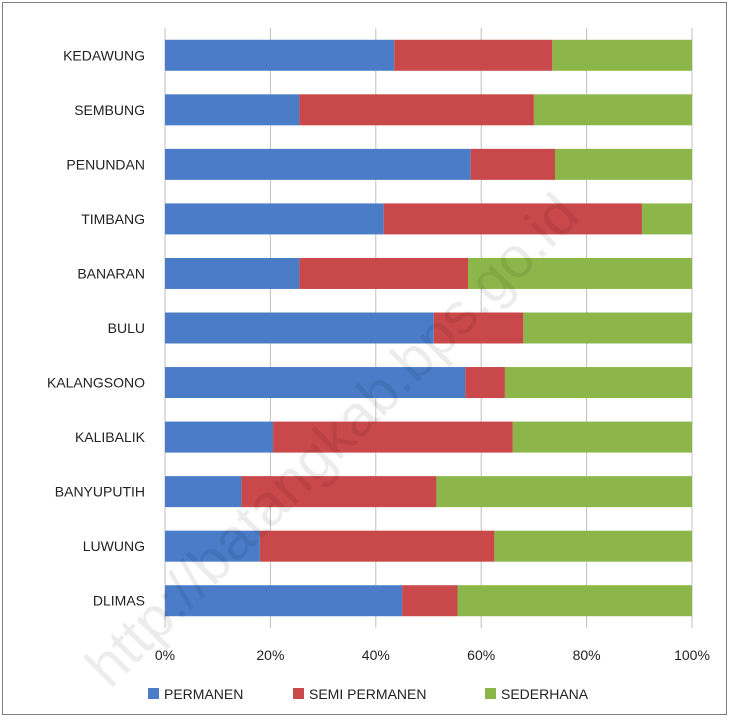 The image size is (732, 720). I want to click on x-tick-label: 40%, so click(376, 655).